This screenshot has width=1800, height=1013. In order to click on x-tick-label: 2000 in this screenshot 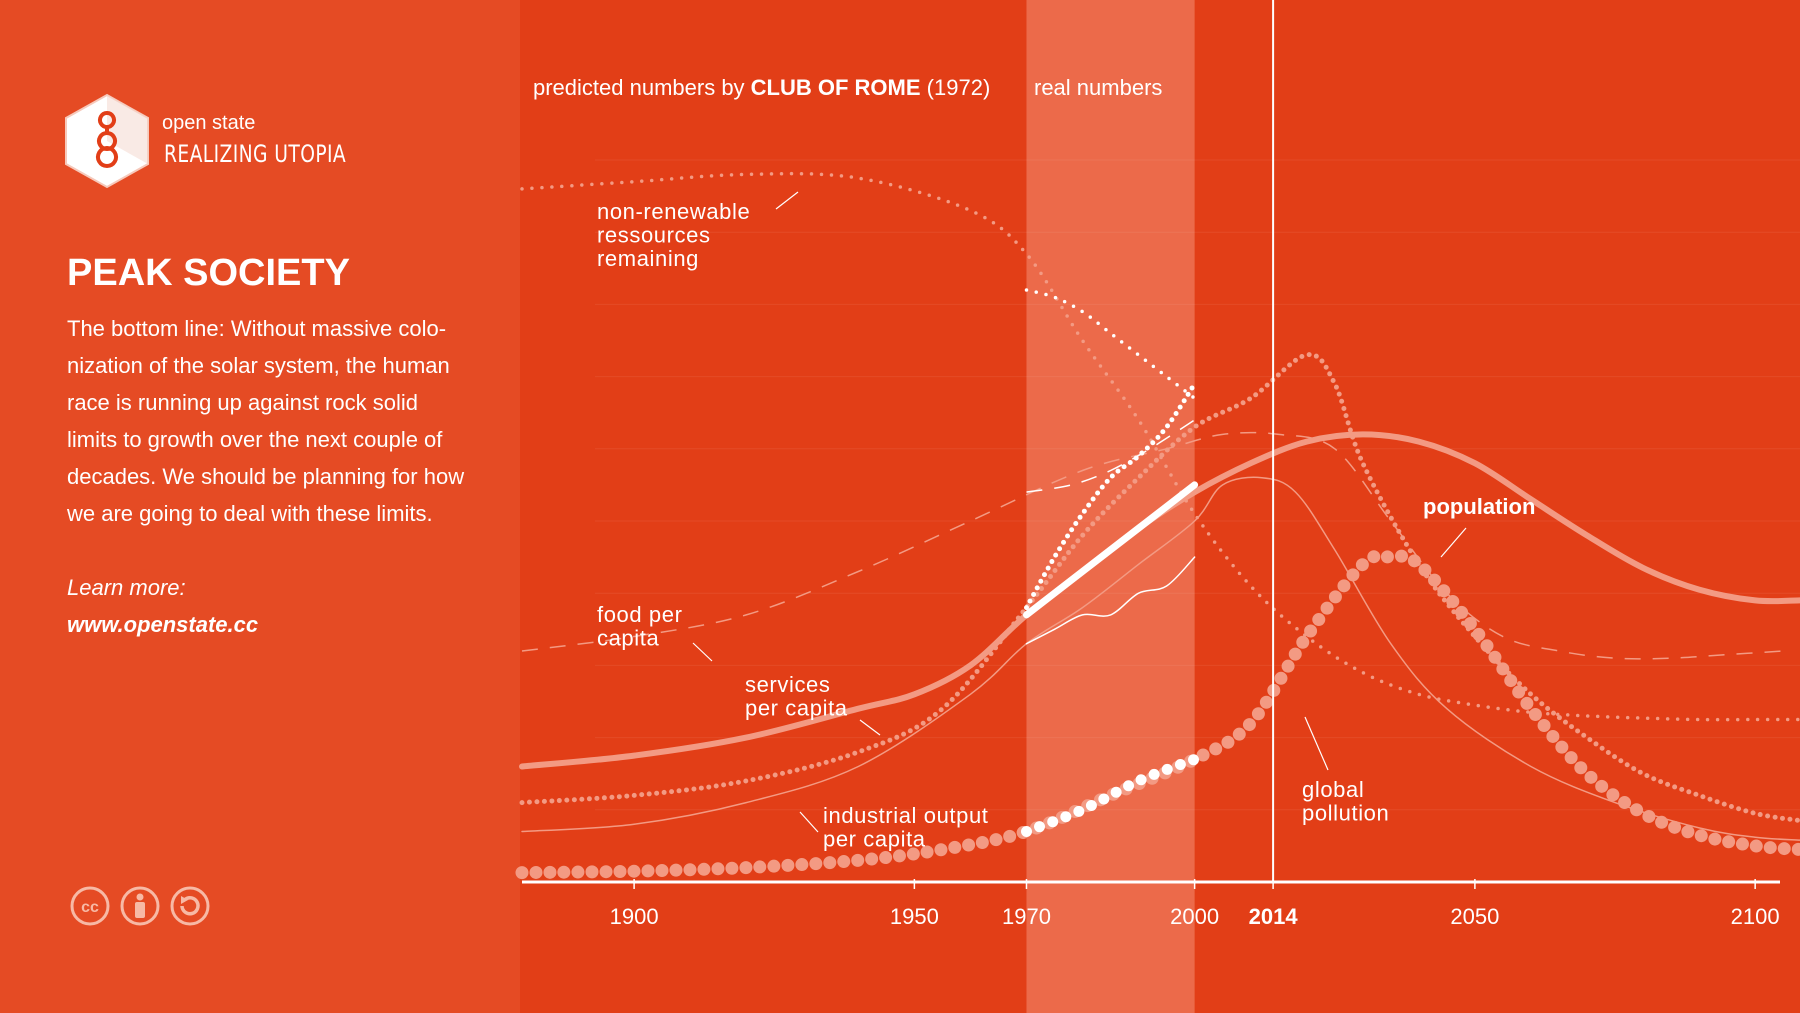, I will do `click(1194, 916)`.